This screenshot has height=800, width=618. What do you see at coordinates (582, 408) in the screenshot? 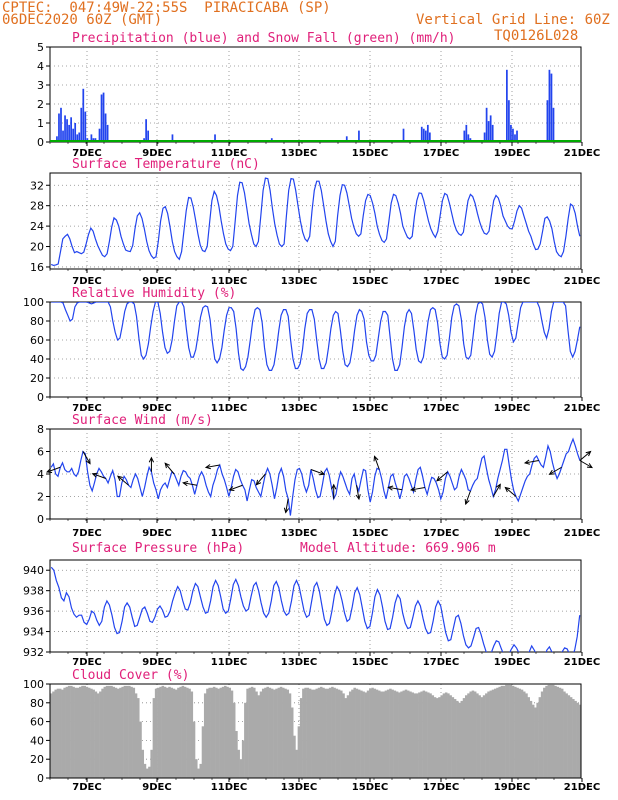
I see `x-tick-label: 21DEC` at bounding box center [582, 408].